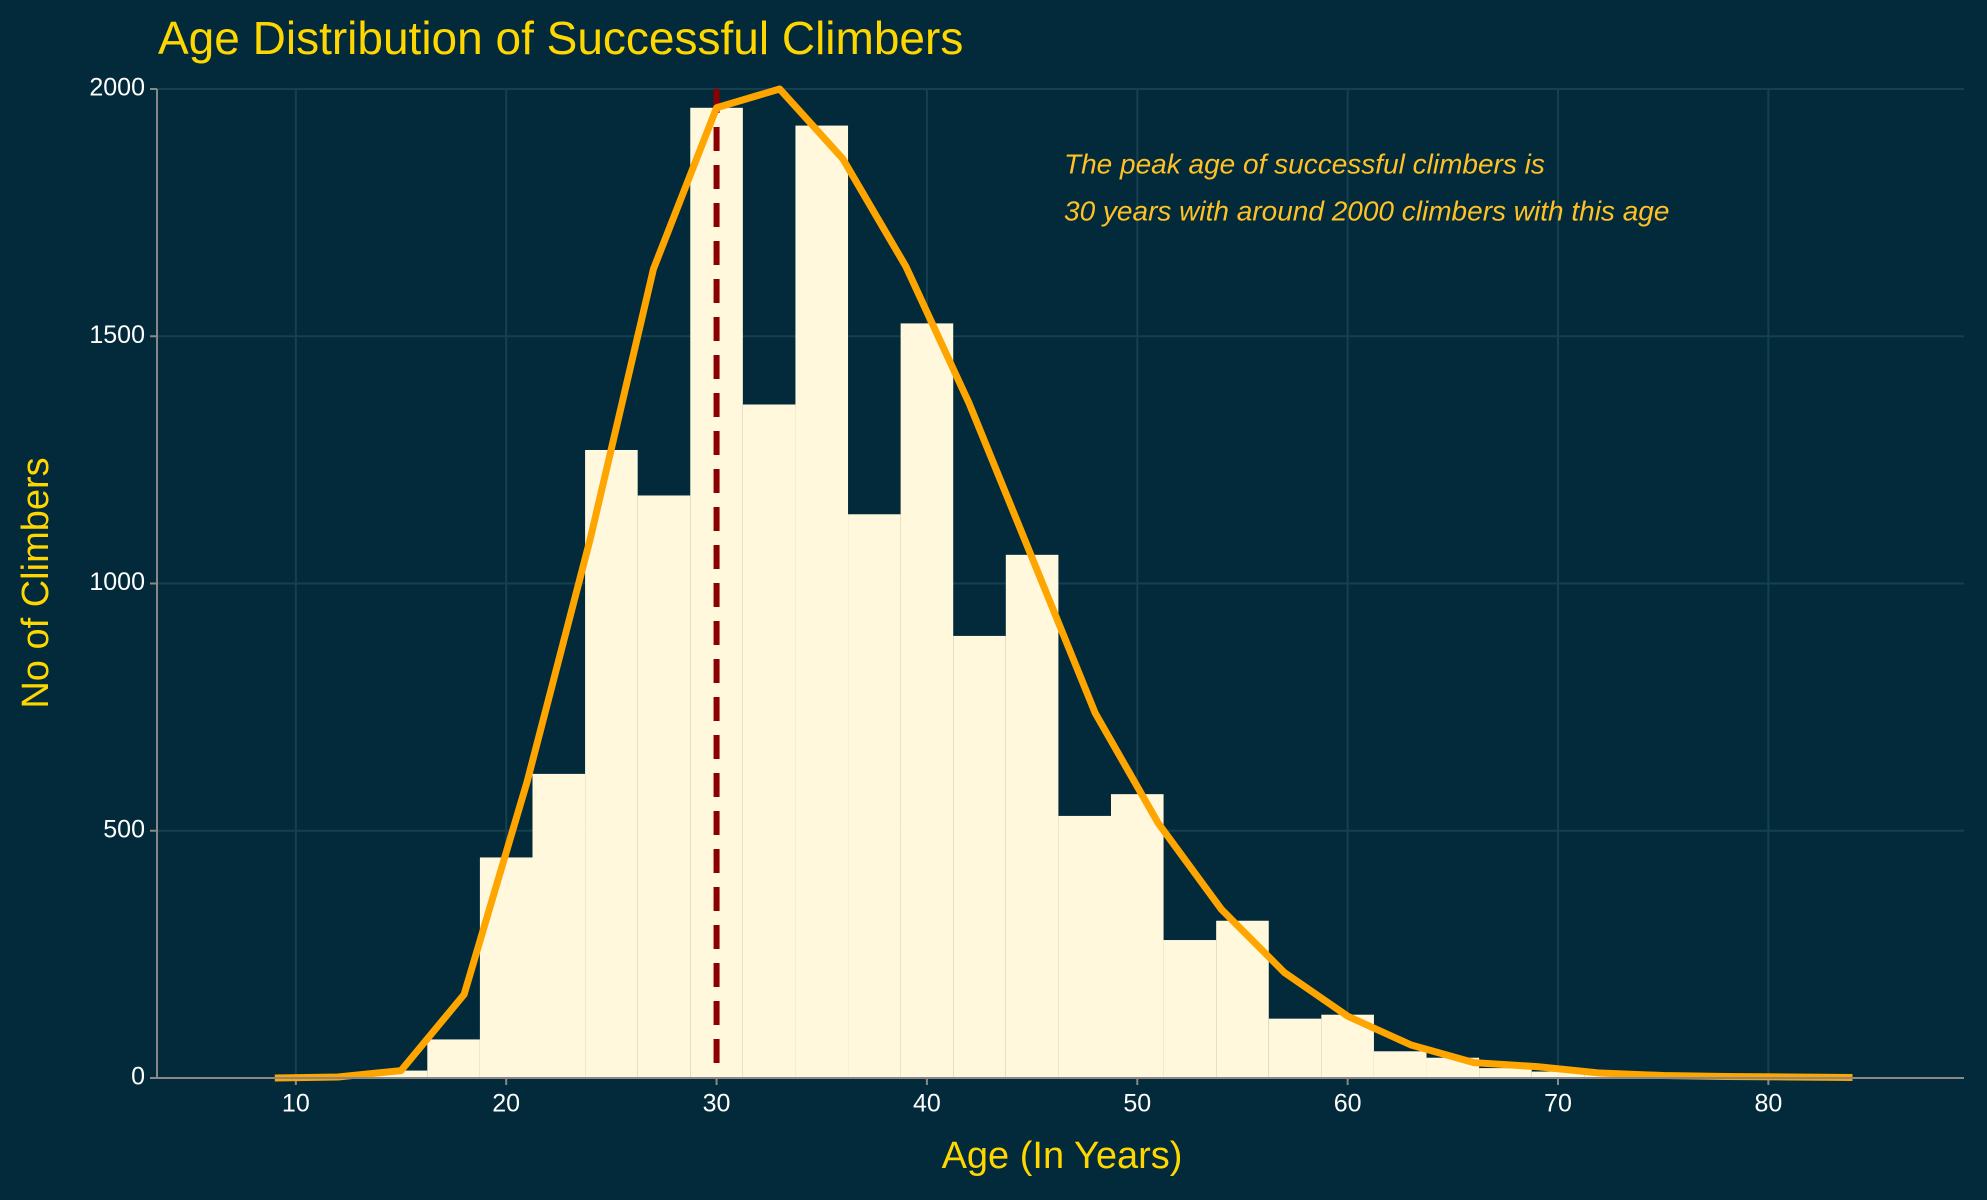  Describe the element at coordinates (1137, 1104) in the screenshot. I see `x-tick-label: 50` at that location.